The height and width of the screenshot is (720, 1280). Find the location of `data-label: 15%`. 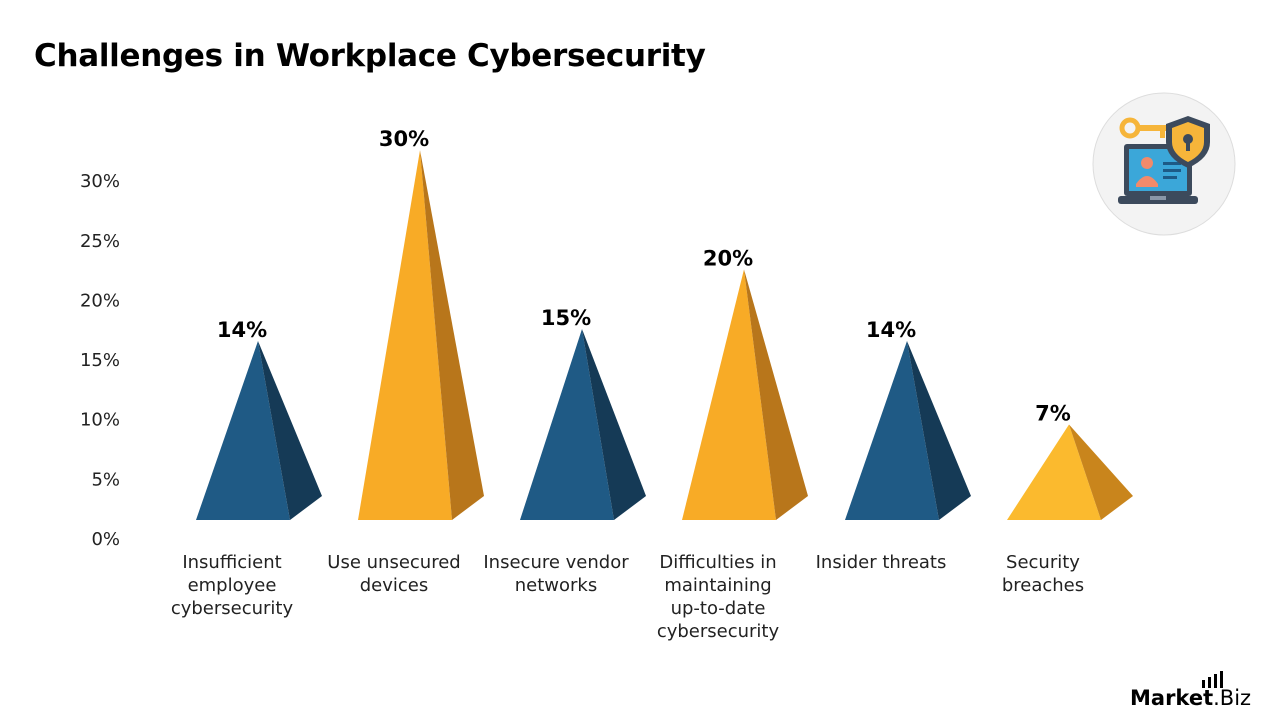

data-label: 15% is located at coordinates (566, 318).